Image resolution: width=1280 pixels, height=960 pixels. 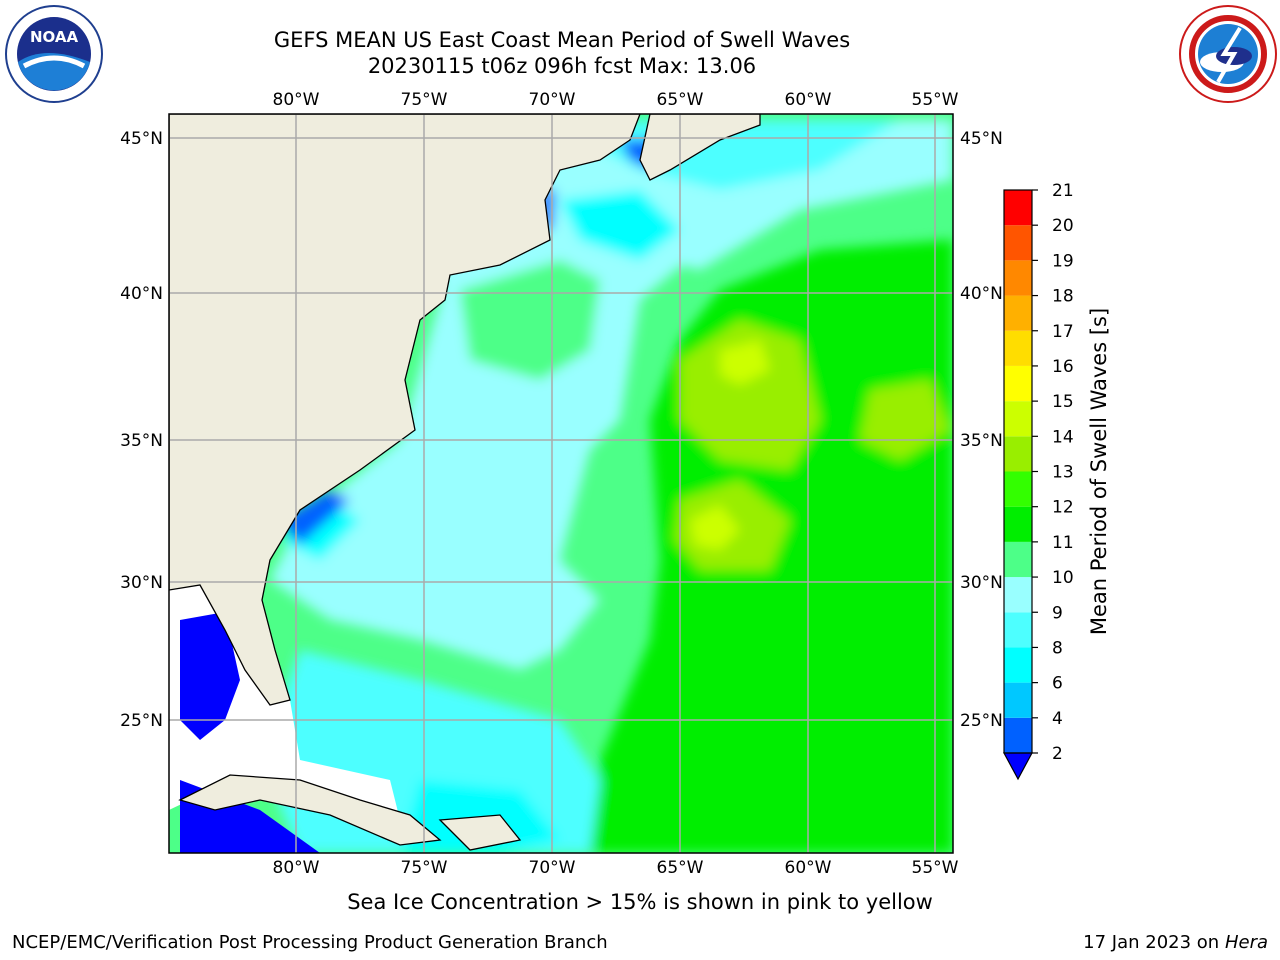 What do you see at coordinates (296, 100) in the screenshot?
I see `lon-label-top: 80°W` at bounding box center [296, 100].